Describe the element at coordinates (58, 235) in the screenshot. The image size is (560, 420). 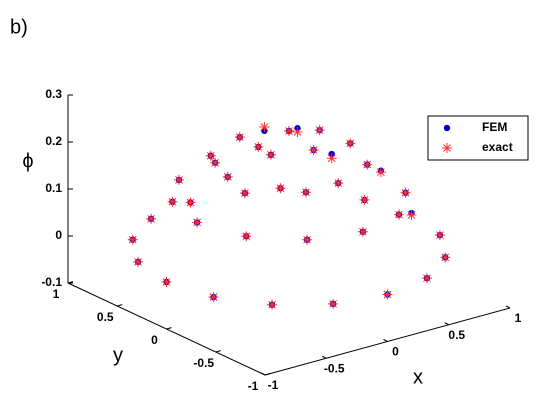
I see `z-tick-label: 0` at that location.